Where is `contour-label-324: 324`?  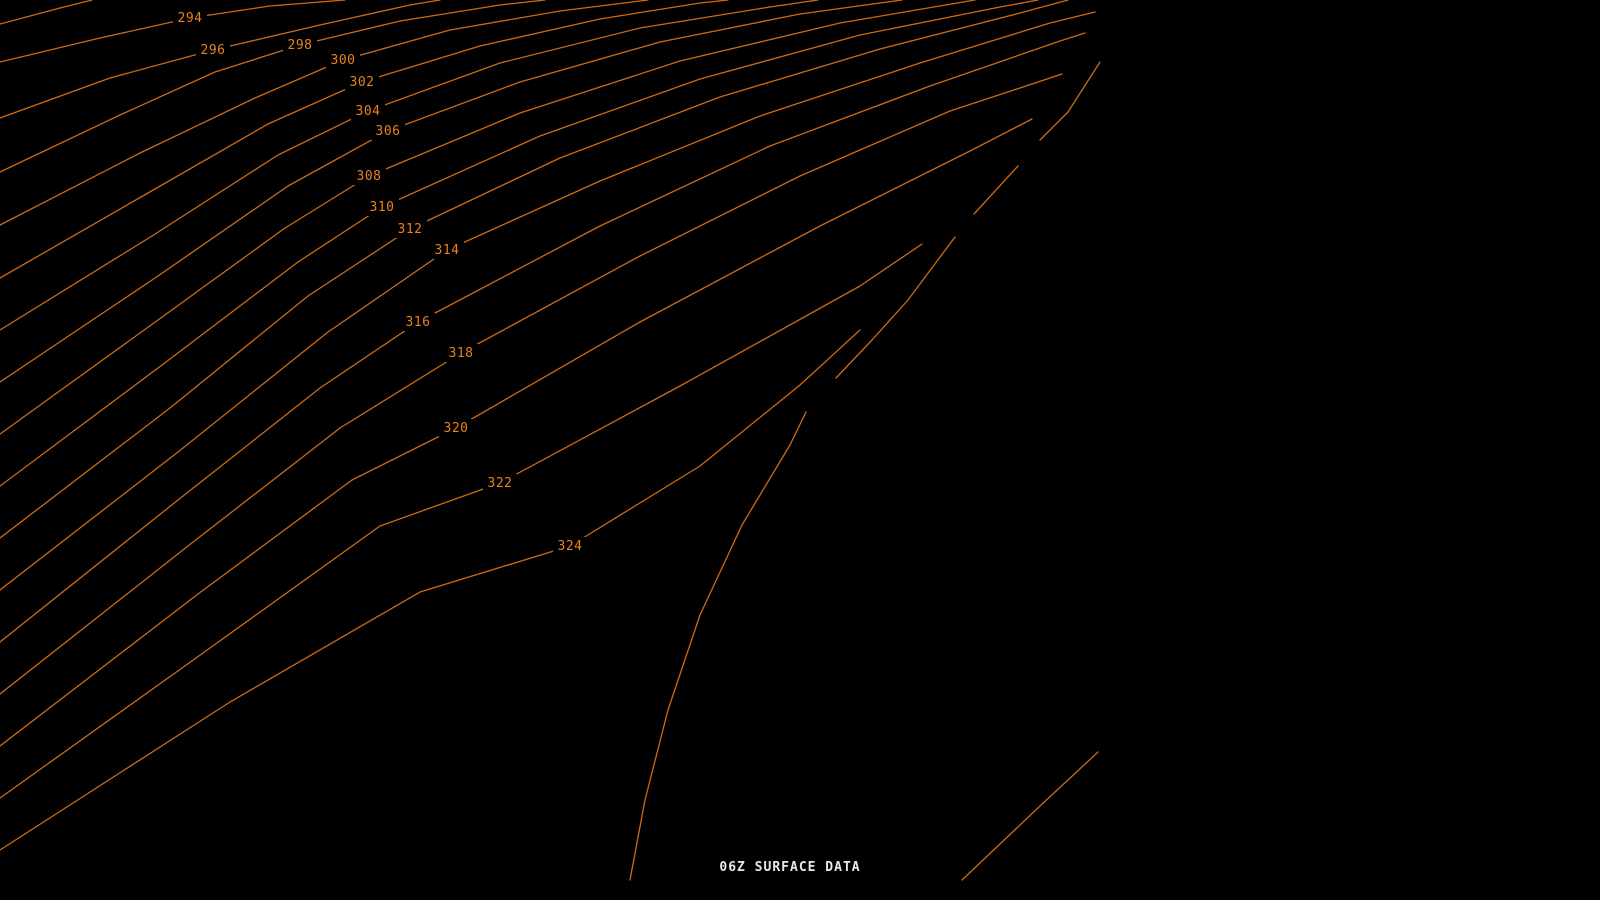 contour-label-324: 324 is located at coordinates (570, 546).